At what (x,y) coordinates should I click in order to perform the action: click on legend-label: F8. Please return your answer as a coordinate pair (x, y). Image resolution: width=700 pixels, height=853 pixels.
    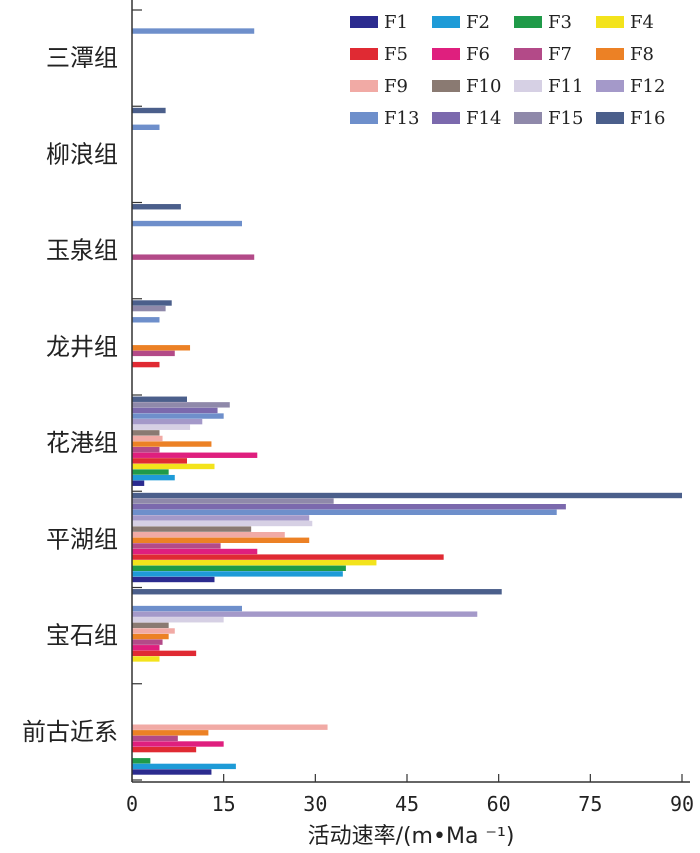
    Looking at the image, I should click on (642, 54).